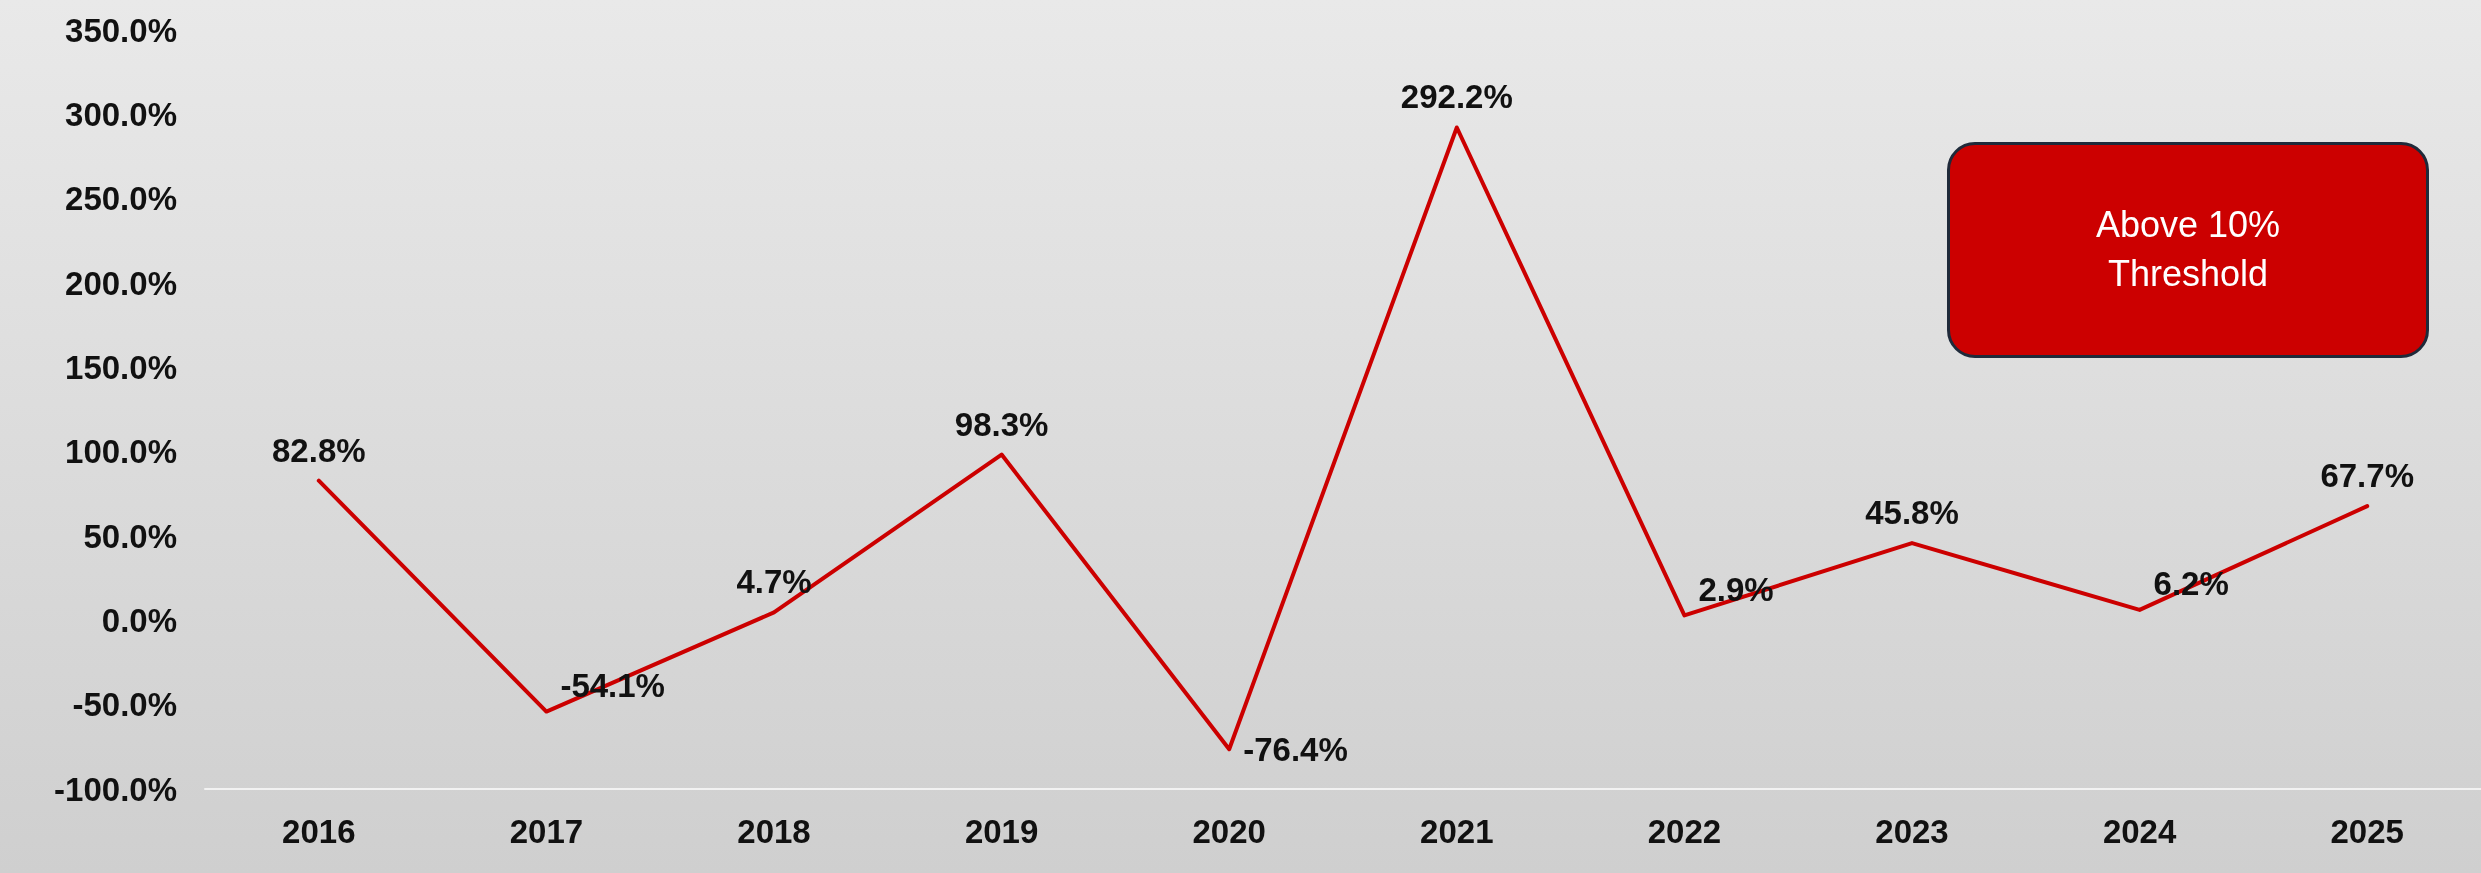 The height and width of the screenshot is (873, 2481). I want to click on data-label: 82.8%, so click(319, 450).